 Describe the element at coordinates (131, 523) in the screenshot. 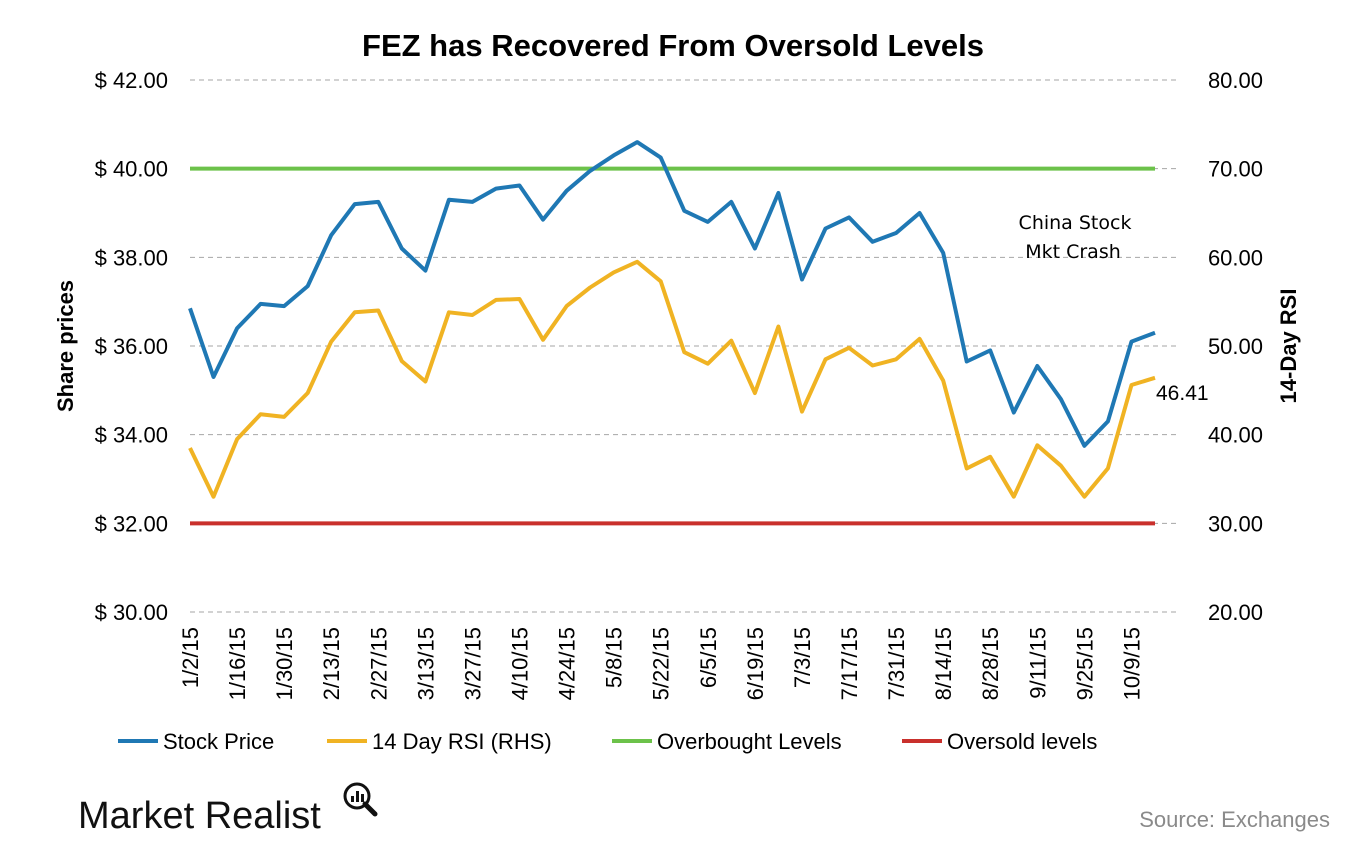

I see `y-tick-label: $ 32.00` at that location.